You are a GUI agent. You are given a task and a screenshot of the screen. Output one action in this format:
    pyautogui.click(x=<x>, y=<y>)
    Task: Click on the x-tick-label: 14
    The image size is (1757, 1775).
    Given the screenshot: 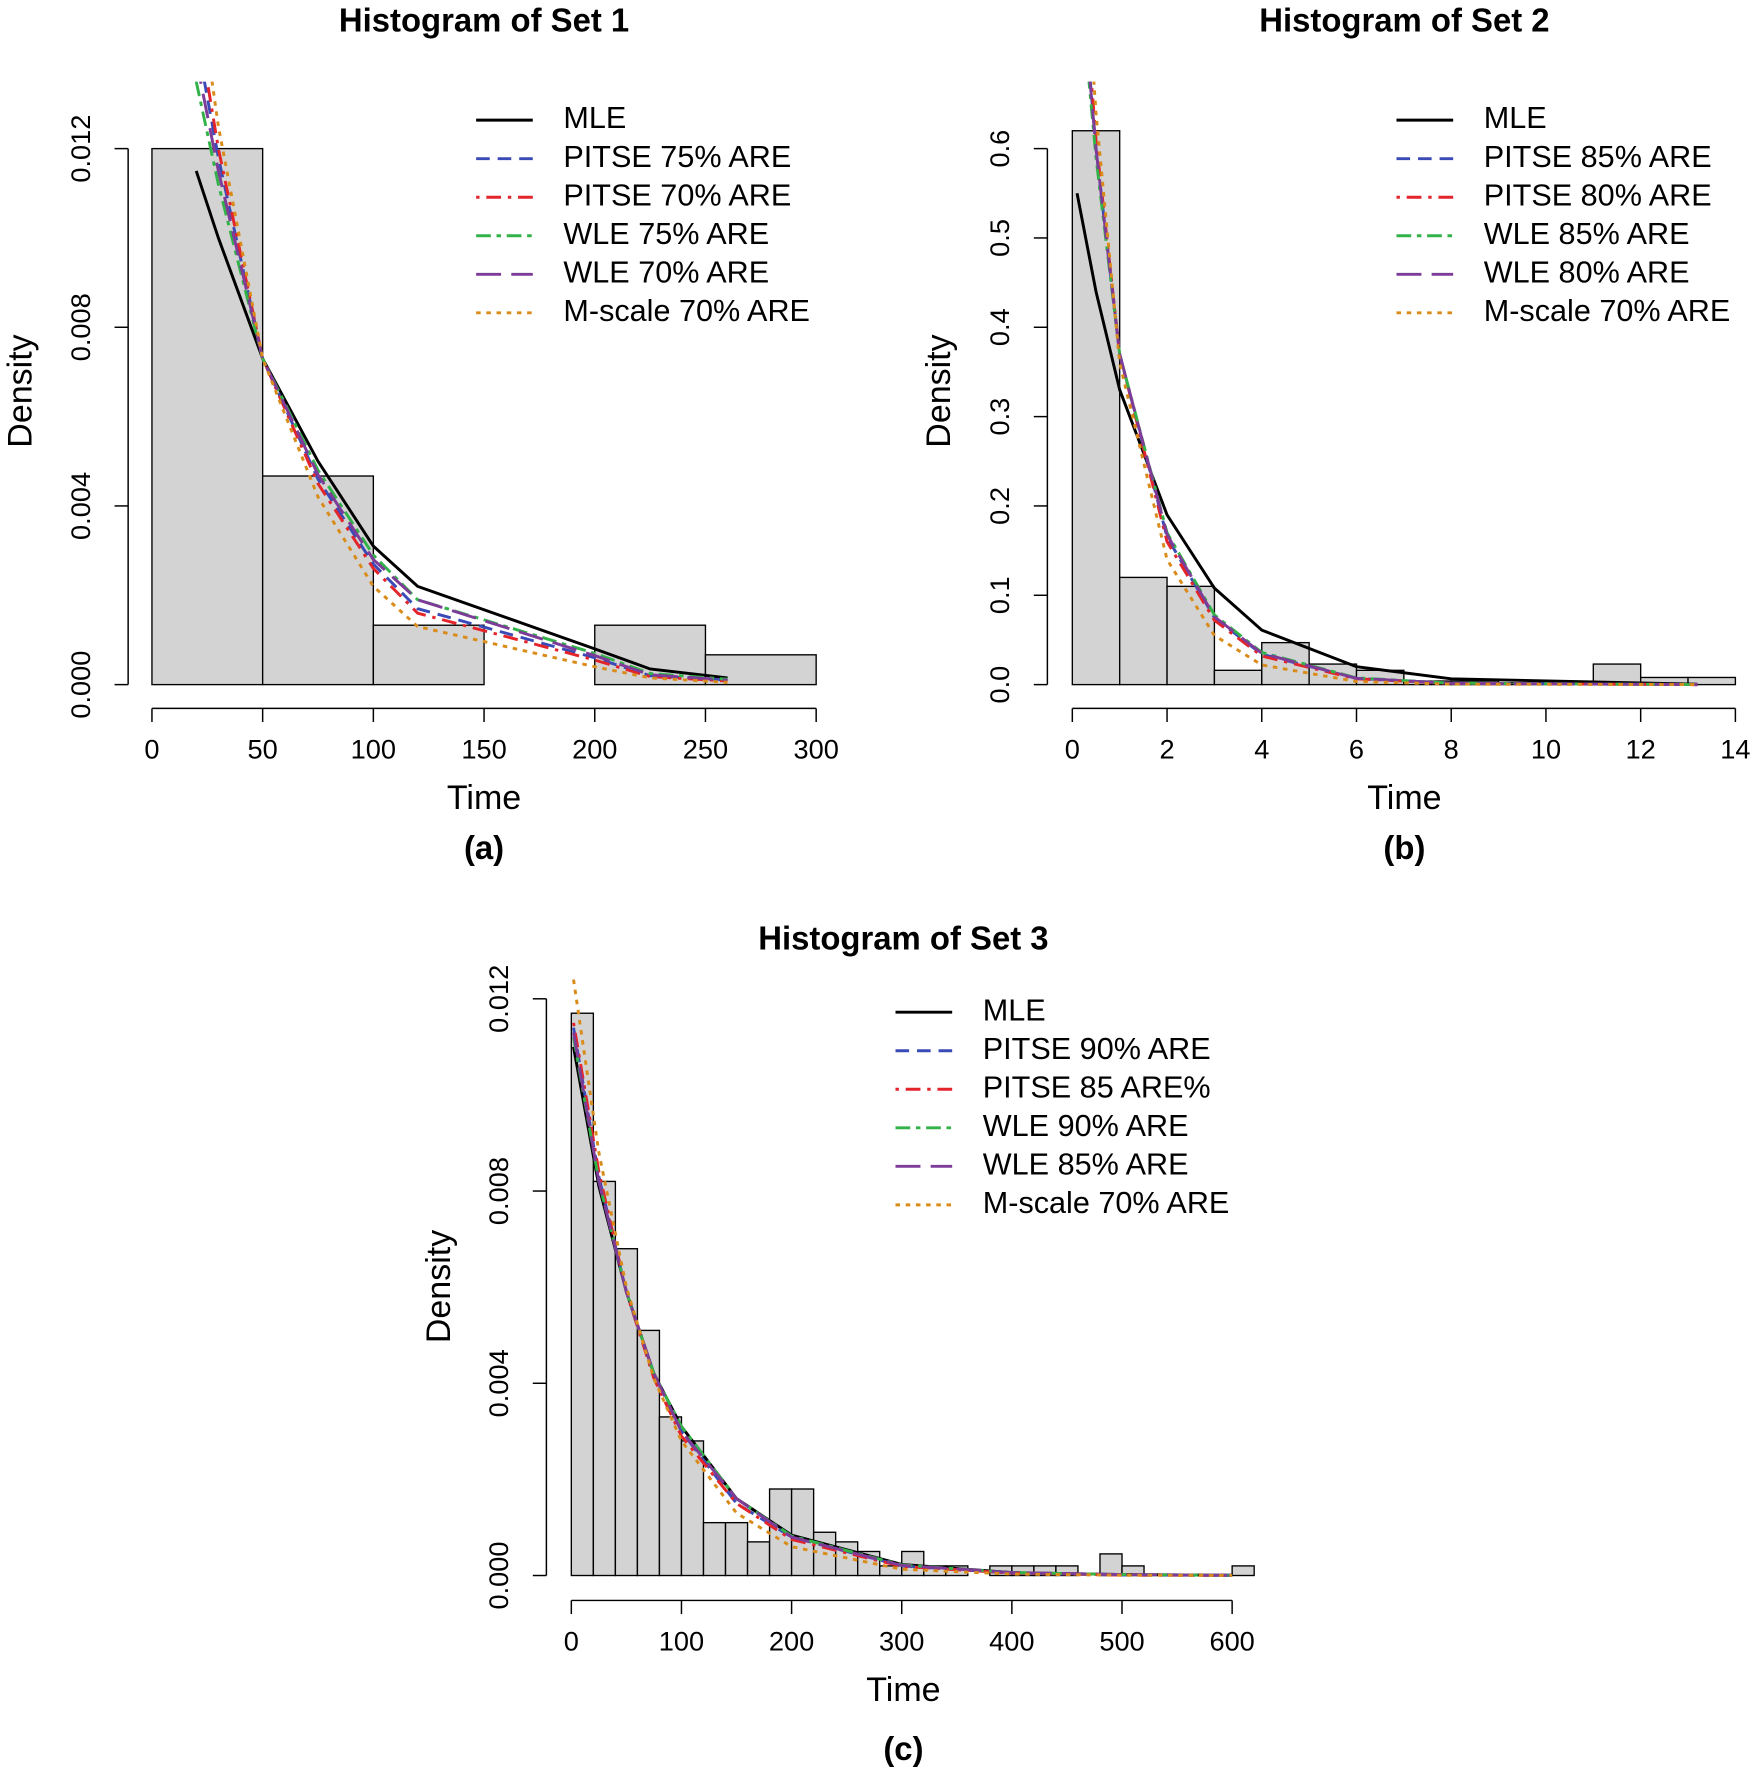 What is the action you would take?
    pyautogui.click(x=1735, y=749)
    